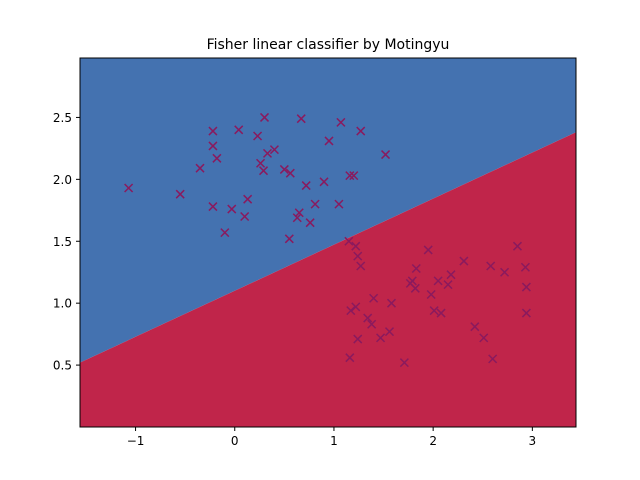 The width and height of the screenshot is (640, 480). I want to click on x-tick-label: −1, so click(136, 441).